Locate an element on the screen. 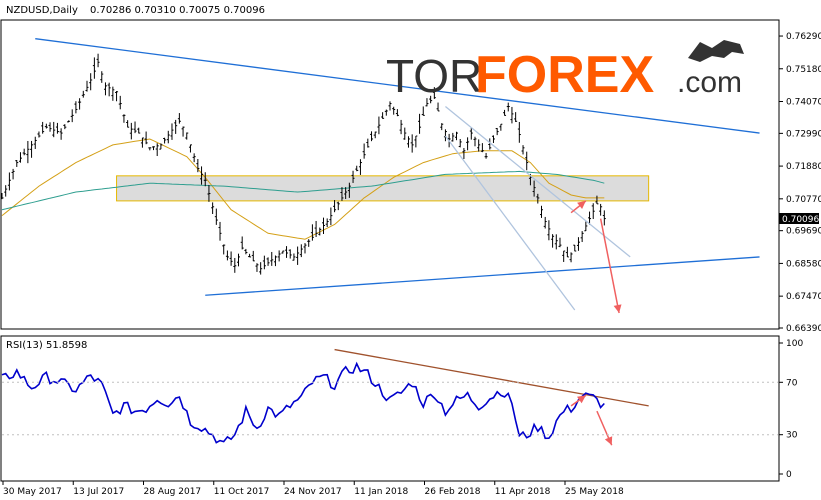  rsi-arrows is located at coordinates (591, 420).